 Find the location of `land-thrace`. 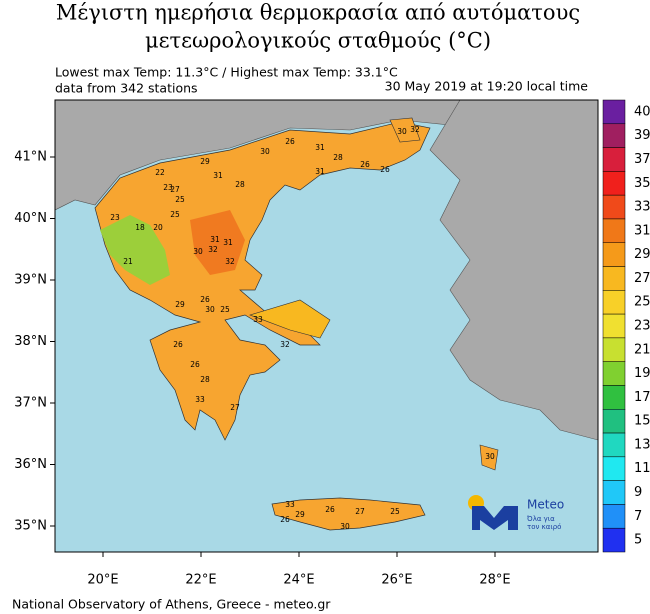

land-thrace is located at coordinates (405, 130).